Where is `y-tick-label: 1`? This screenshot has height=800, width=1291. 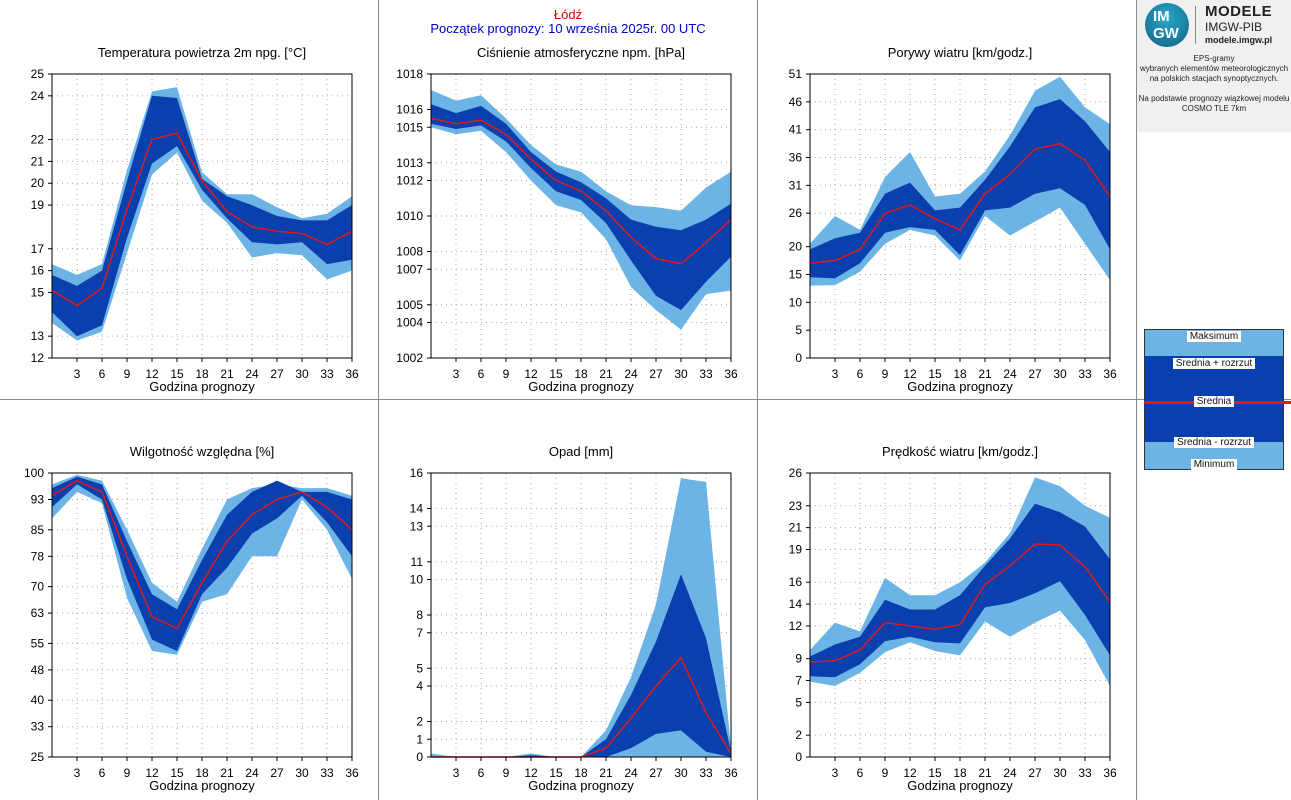
y-tick-label: 1 is located at coordinates (419, 739).